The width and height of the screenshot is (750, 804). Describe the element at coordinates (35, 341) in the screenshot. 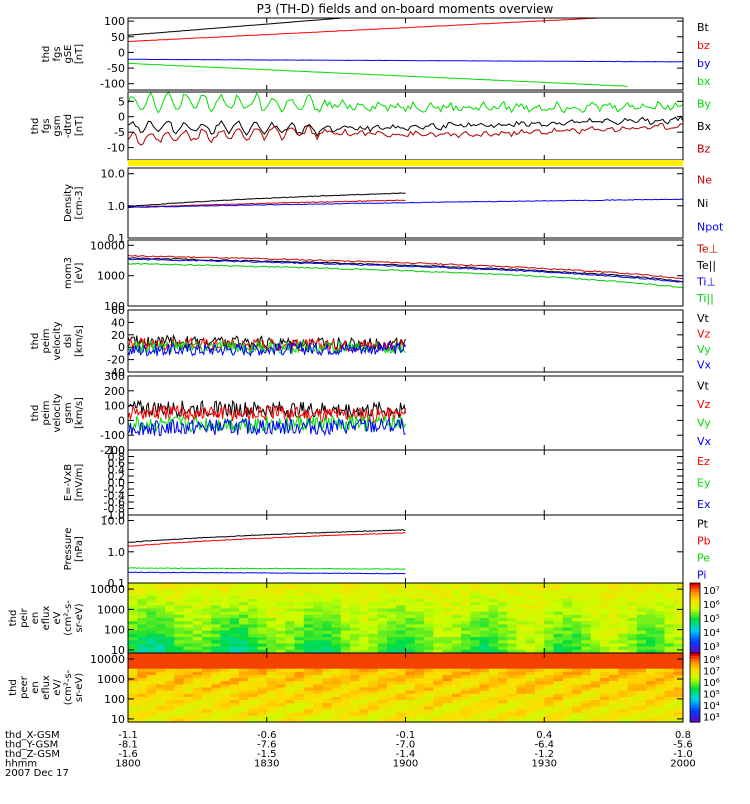

I see `y-axis-label: thd` at that location.